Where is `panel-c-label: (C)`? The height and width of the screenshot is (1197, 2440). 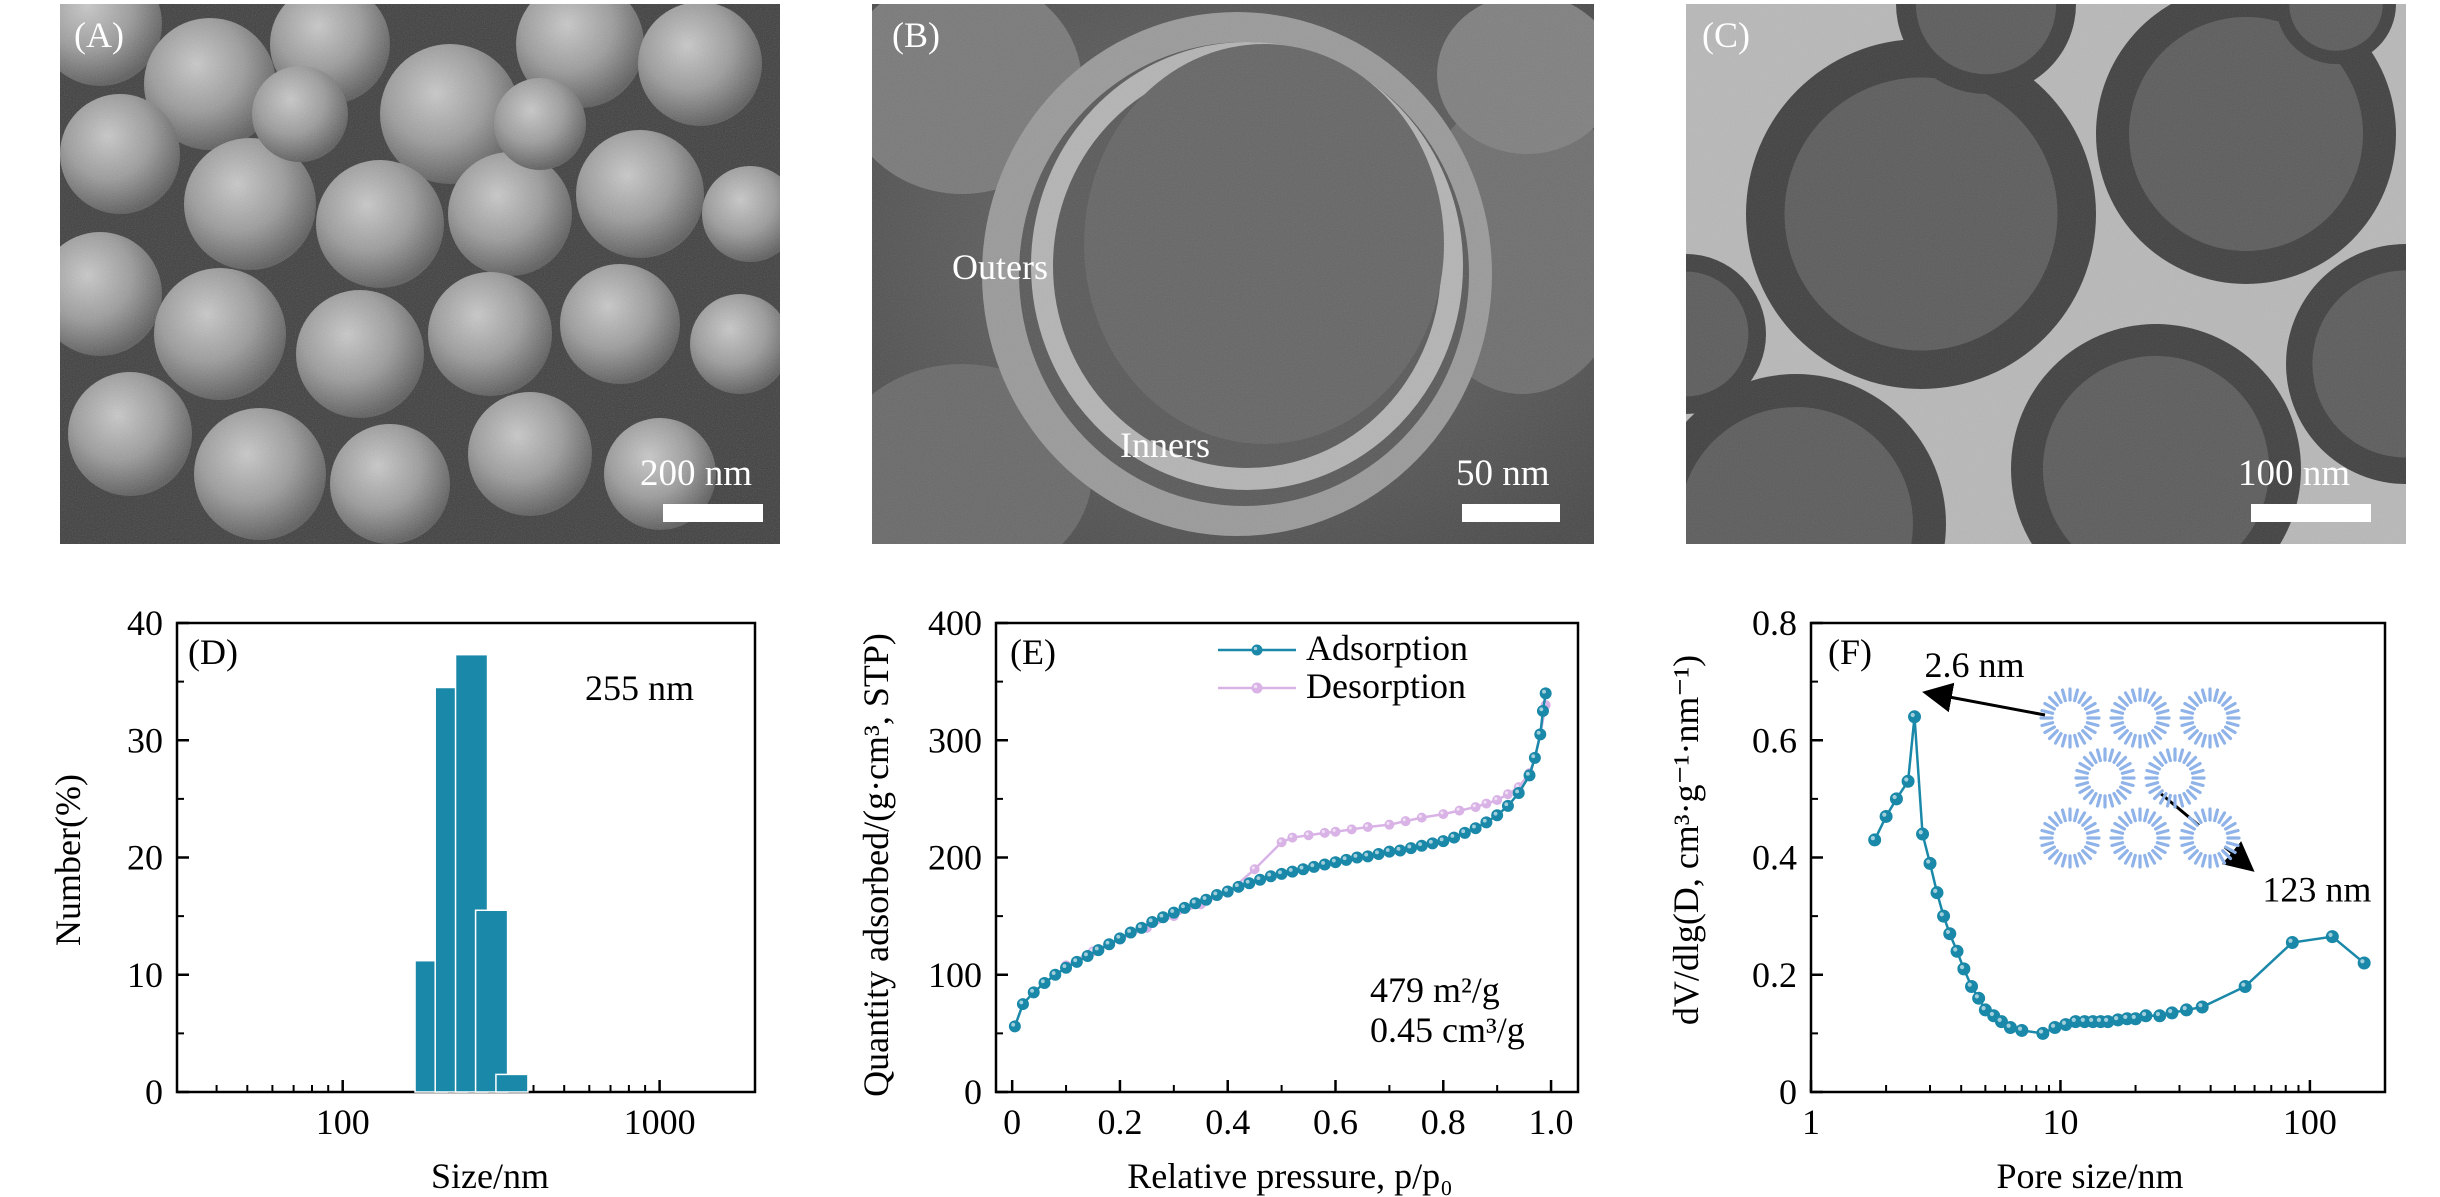
panel-c-label: (C) is located at coordinates (1726, 35).